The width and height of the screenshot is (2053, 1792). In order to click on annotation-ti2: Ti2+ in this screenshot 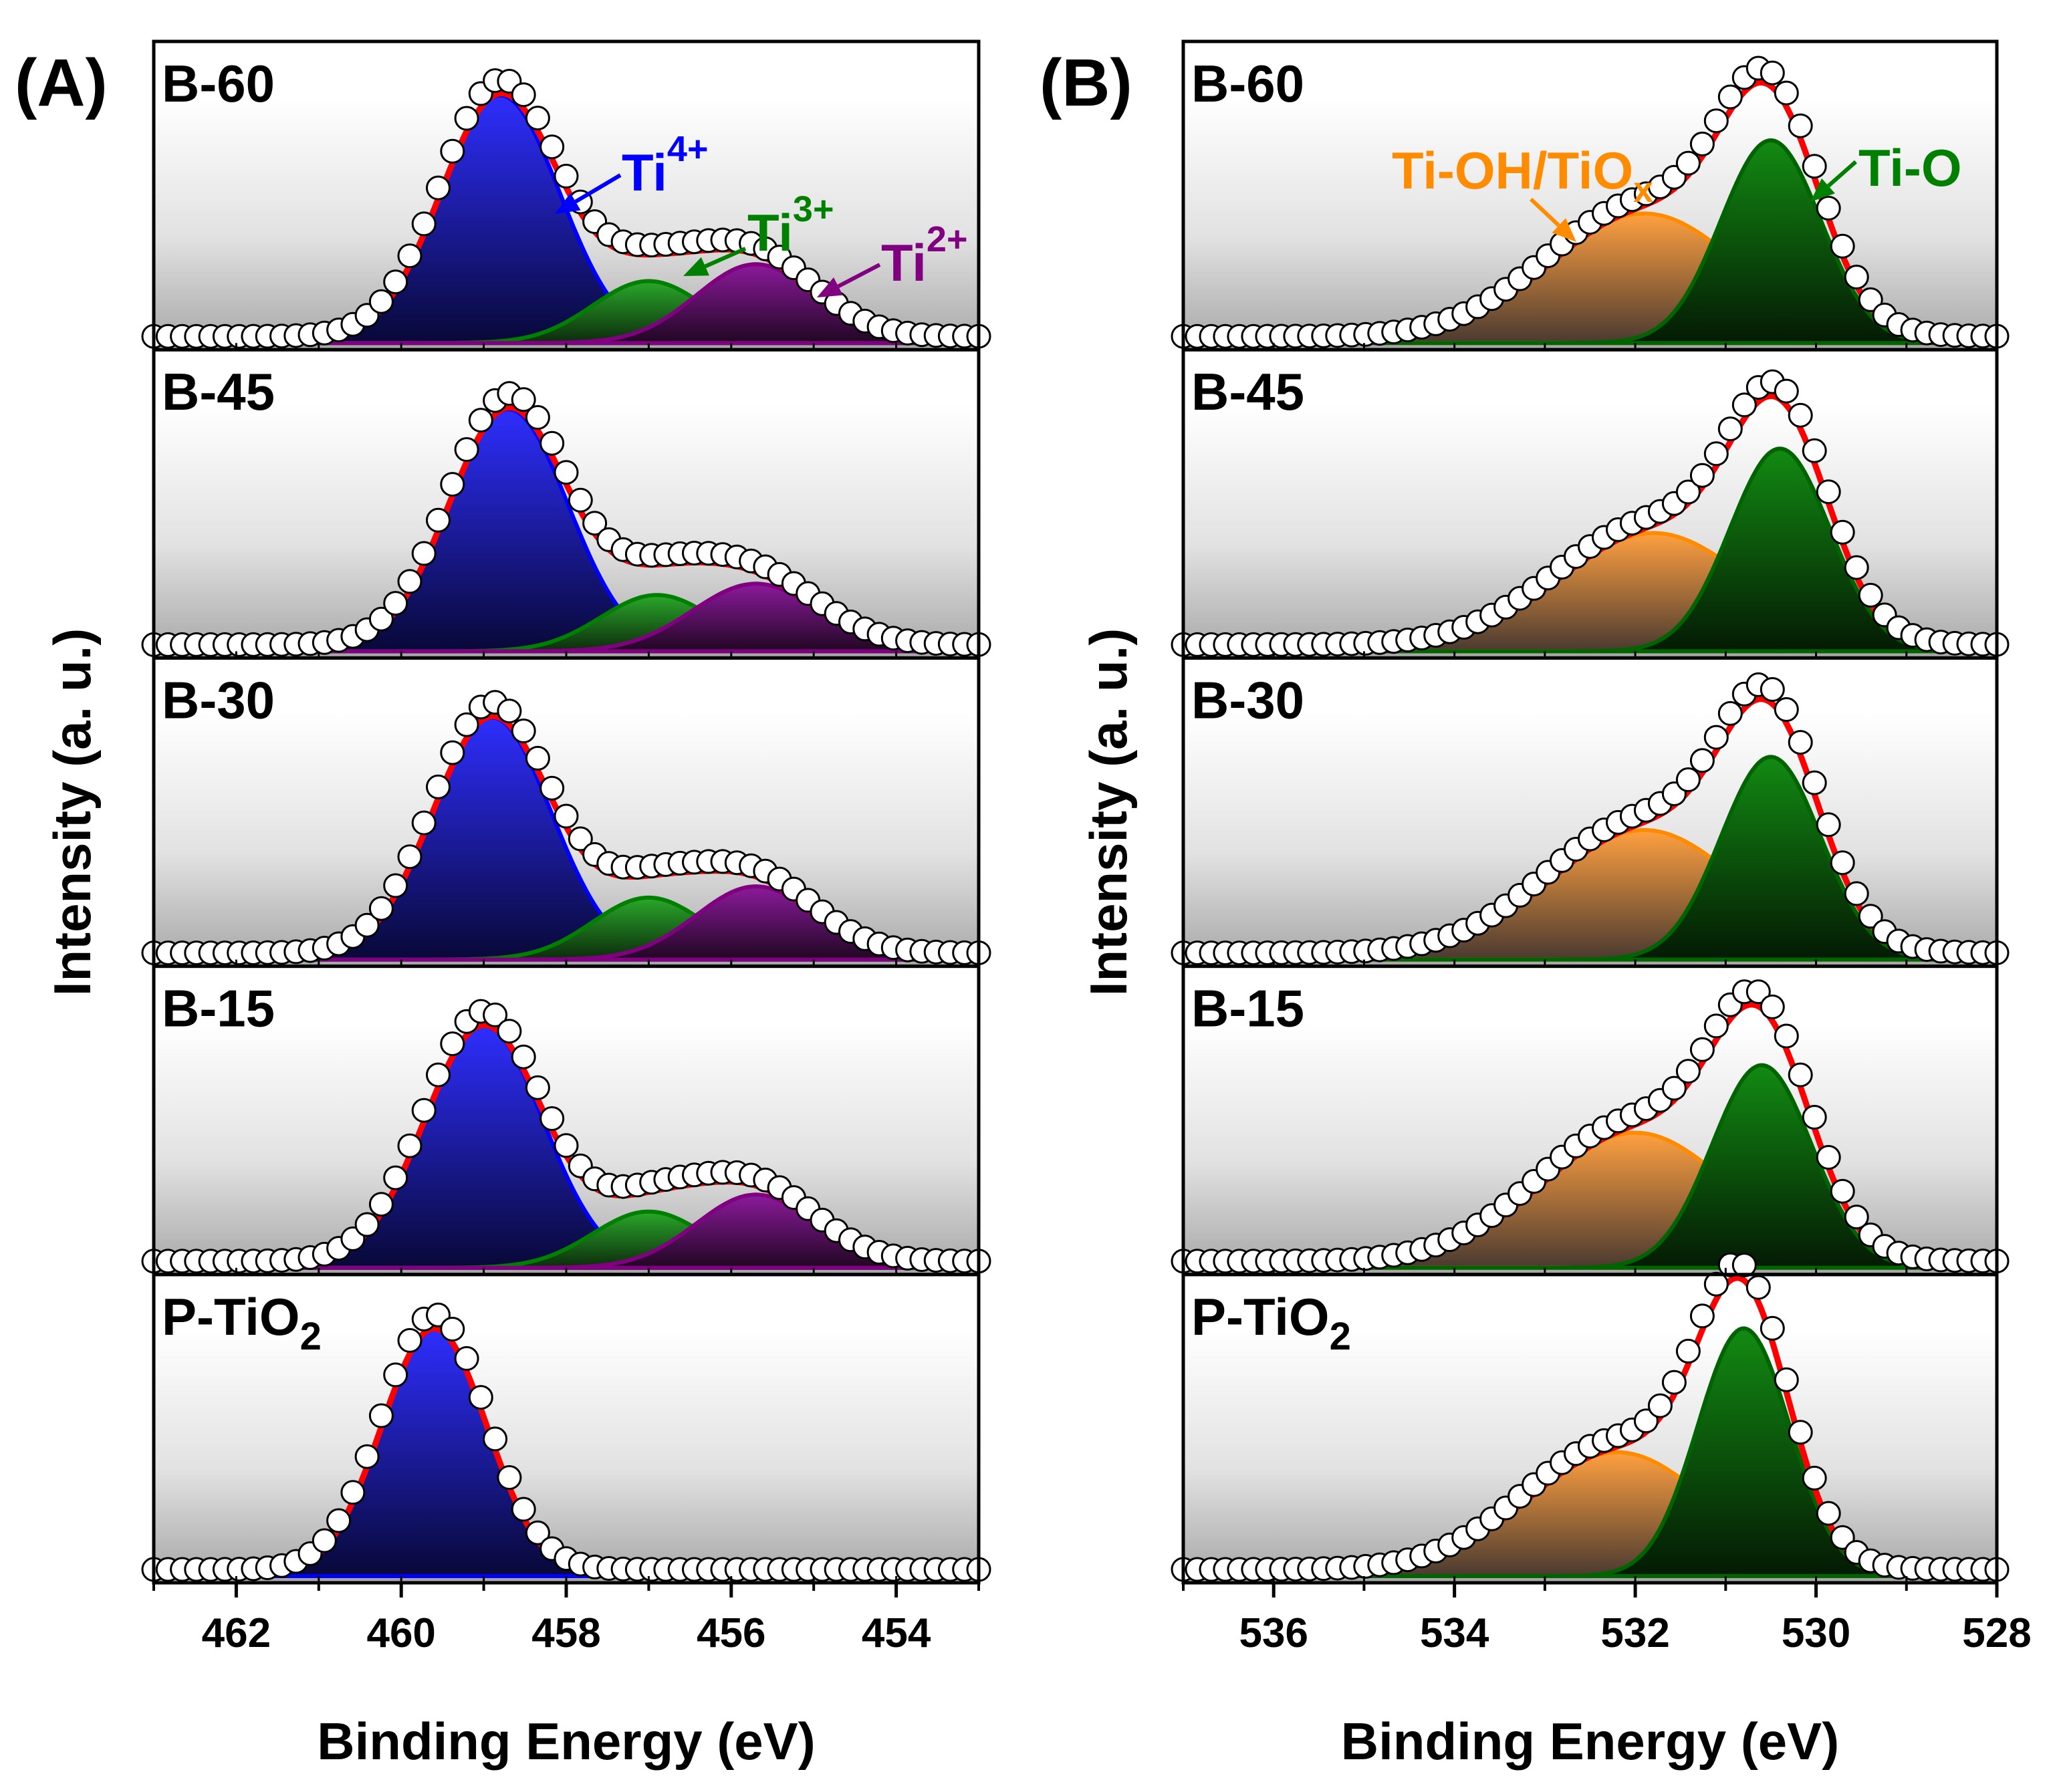, I will do `click(925, 255)`.